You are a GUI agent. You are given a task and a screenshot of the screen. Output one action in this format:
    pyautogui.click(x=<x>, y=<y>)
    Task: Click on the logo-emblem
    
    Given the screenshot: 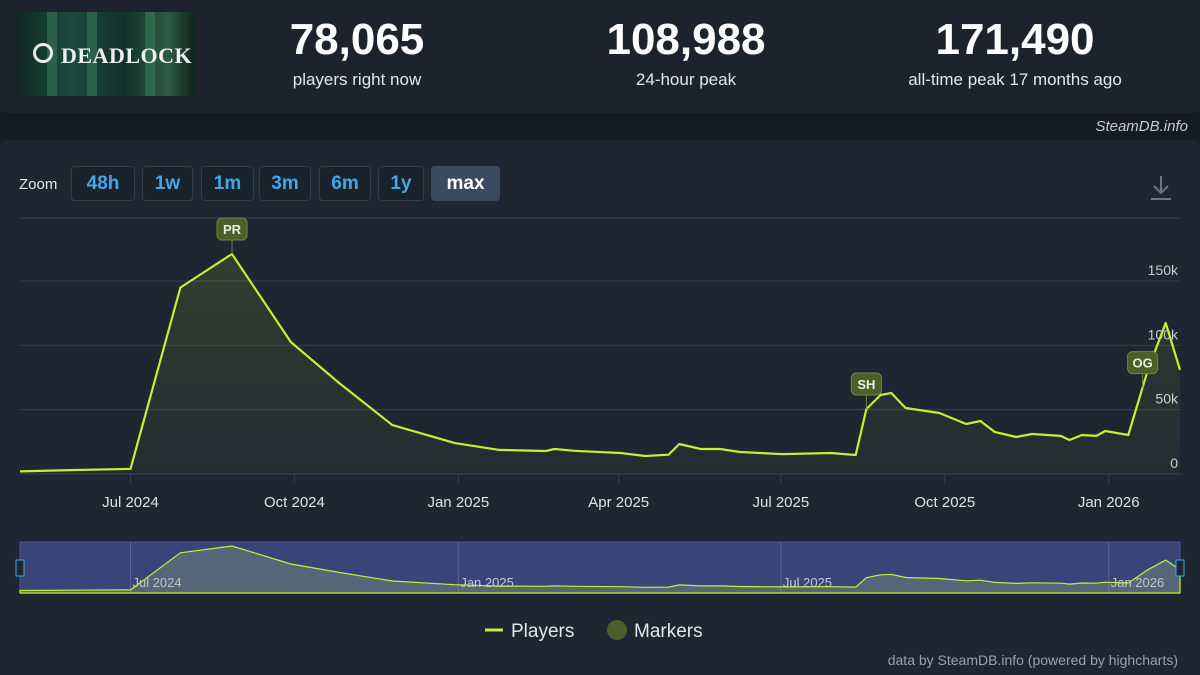 What is the action you would take?
    pyautogui.click(x=43, y=53)
    